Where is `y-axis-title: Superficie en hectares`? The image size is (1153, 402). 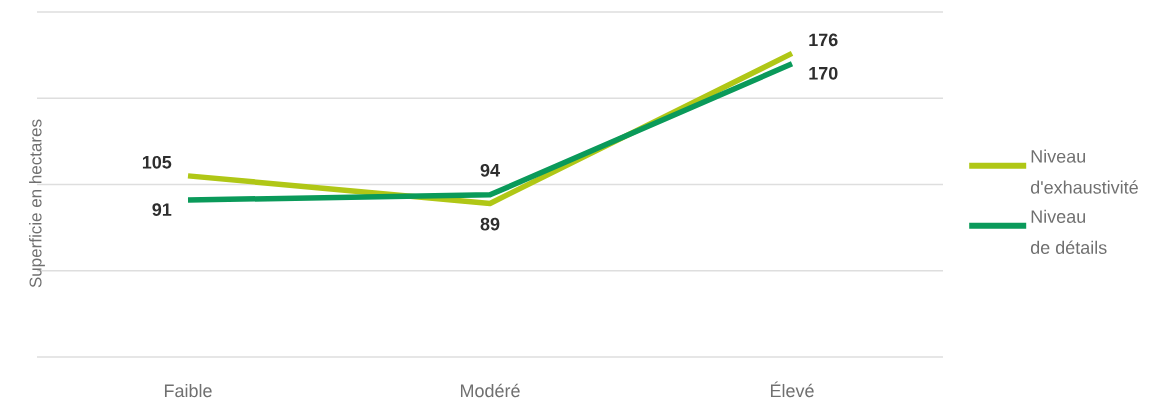
y-axis-title: Superficie en hectares is located at coordinates (37, 203).